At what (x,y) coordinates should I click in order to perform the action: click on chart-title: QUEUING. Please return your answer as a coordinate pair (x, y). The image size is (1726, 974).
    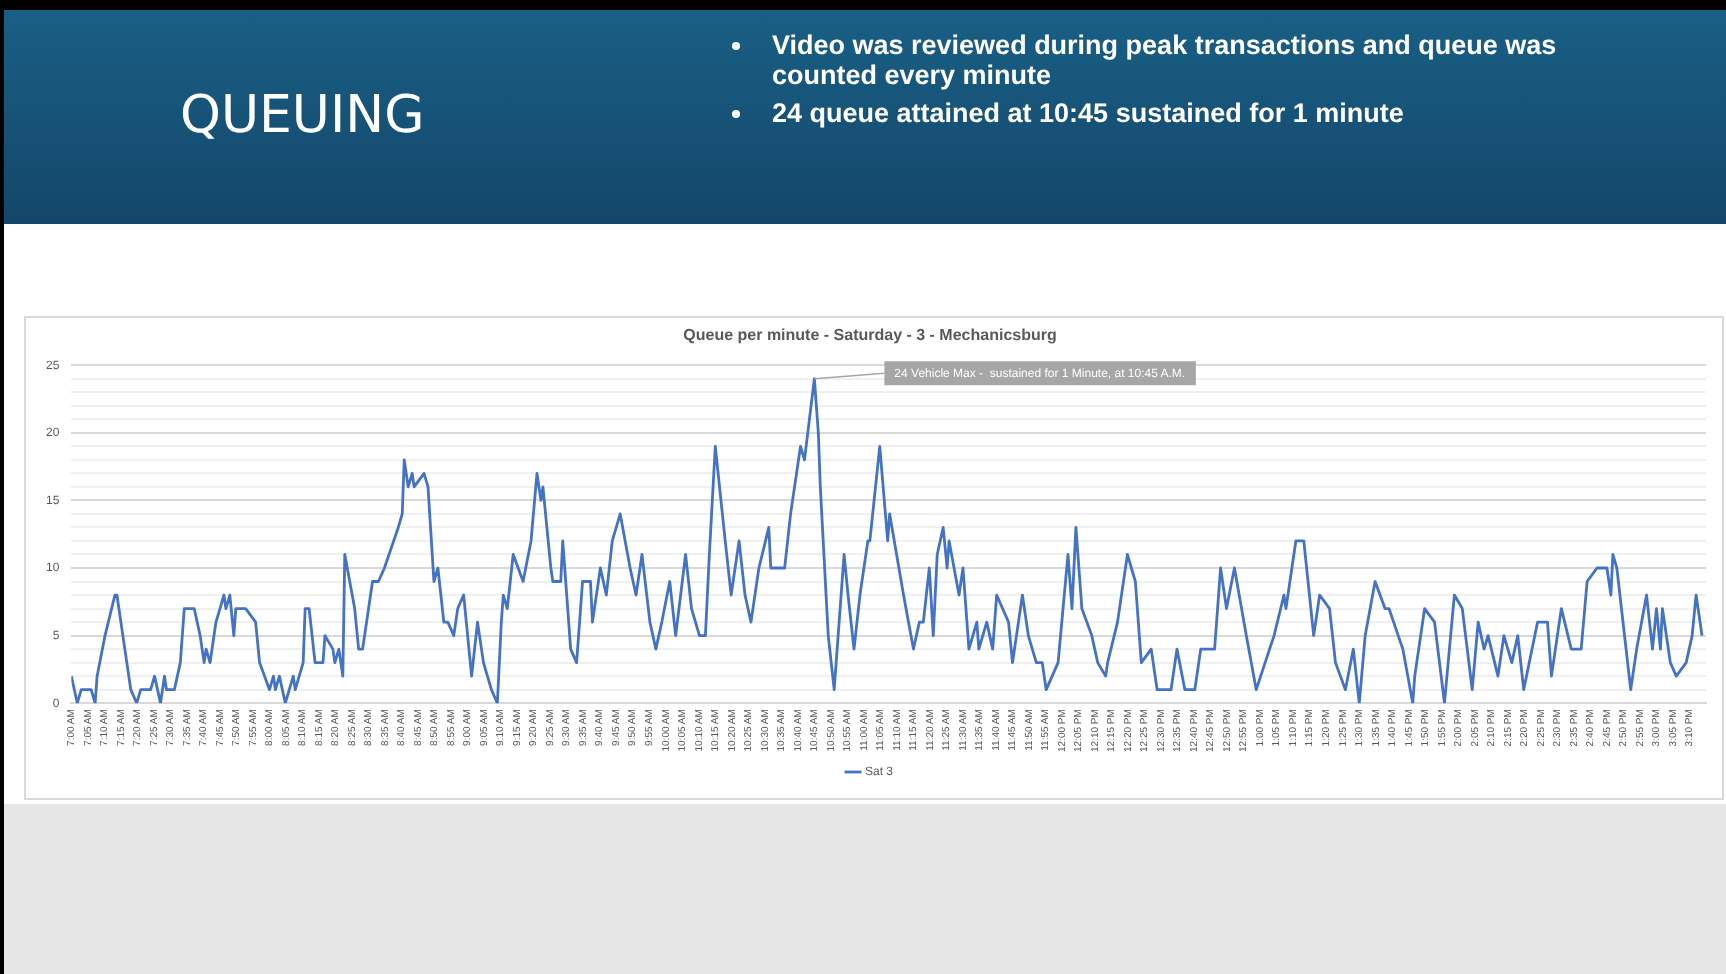
    Looking at the image, I should click on (302, 116).